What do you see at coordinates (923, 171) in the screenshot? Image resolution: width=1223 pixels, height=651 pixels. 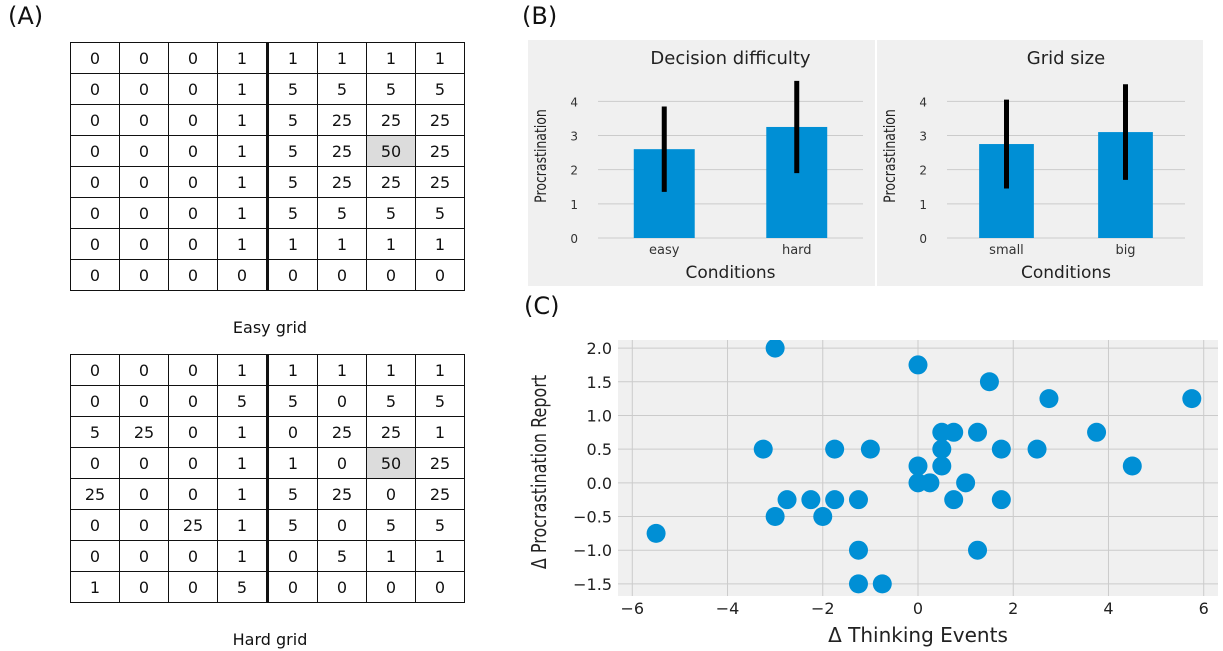 I see `y-tick-label: 2` at bounding box center [923, 171].